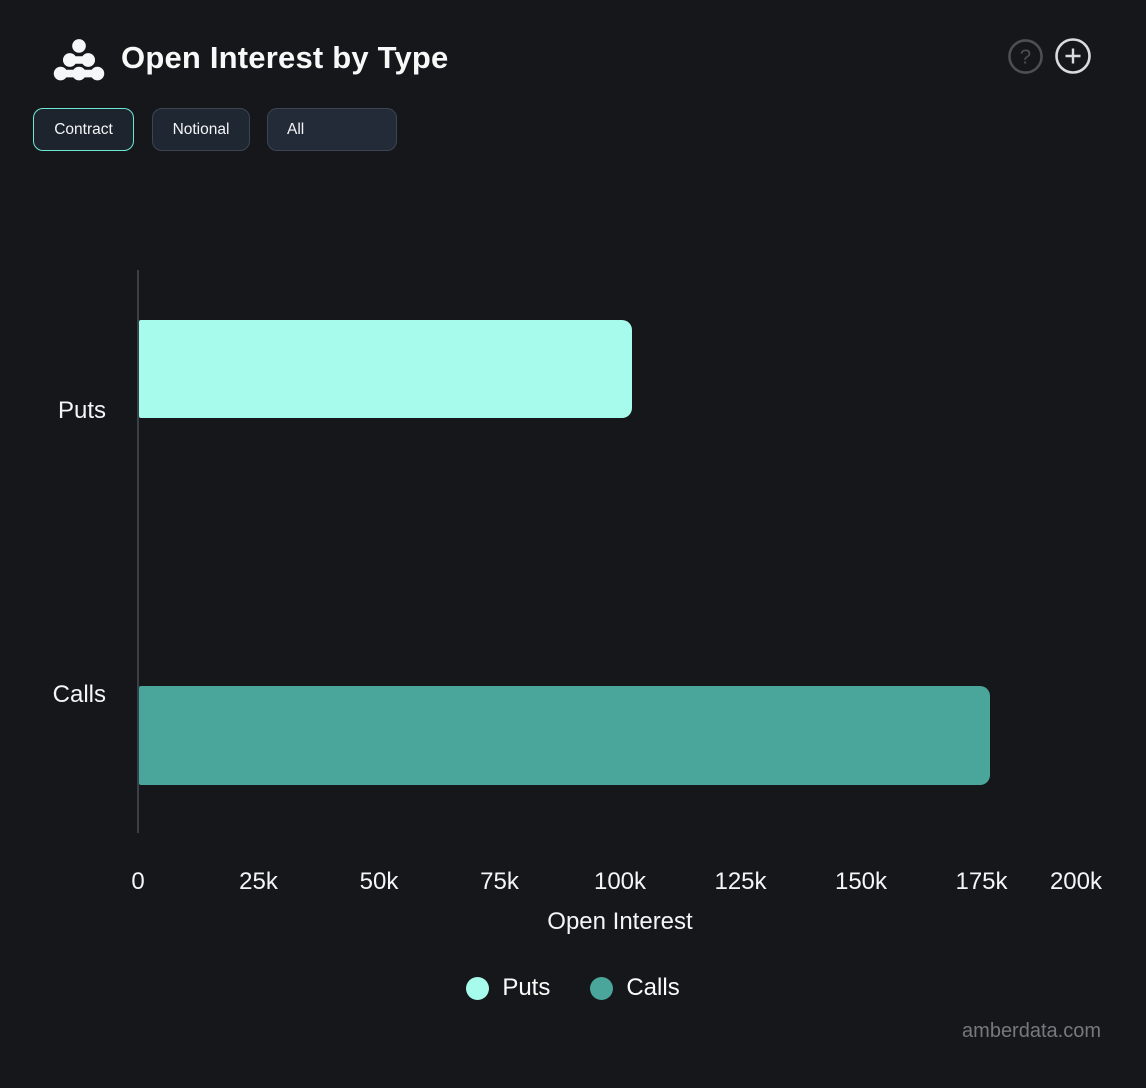 This screenshot has height=1088, width=1146. What do you see at coordinates (379, 881) in the screenshot?
I see `x-tick-label: 50k` at bounding box center [379, 881].